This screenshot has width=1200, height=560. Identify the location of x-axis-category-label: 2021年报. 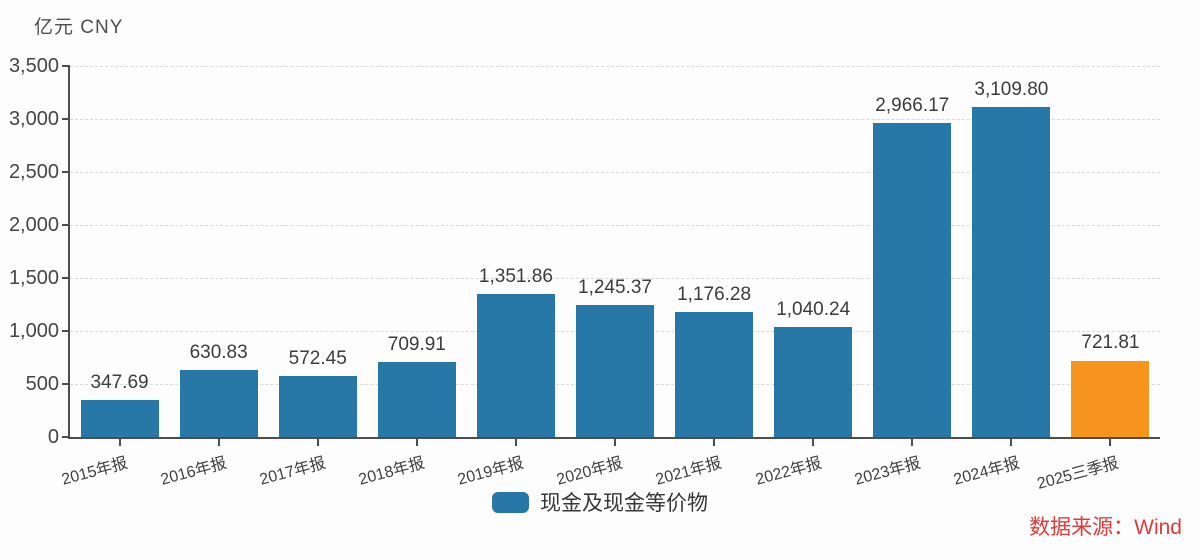
(689, 471).